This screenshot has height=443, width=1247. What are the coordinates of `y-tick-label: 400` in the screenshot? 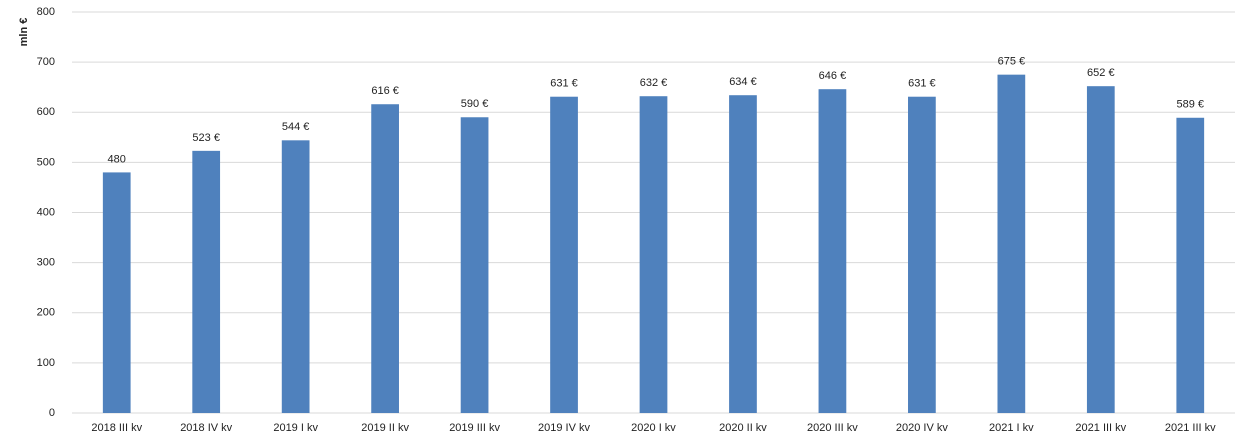 It's located at (46, 212).